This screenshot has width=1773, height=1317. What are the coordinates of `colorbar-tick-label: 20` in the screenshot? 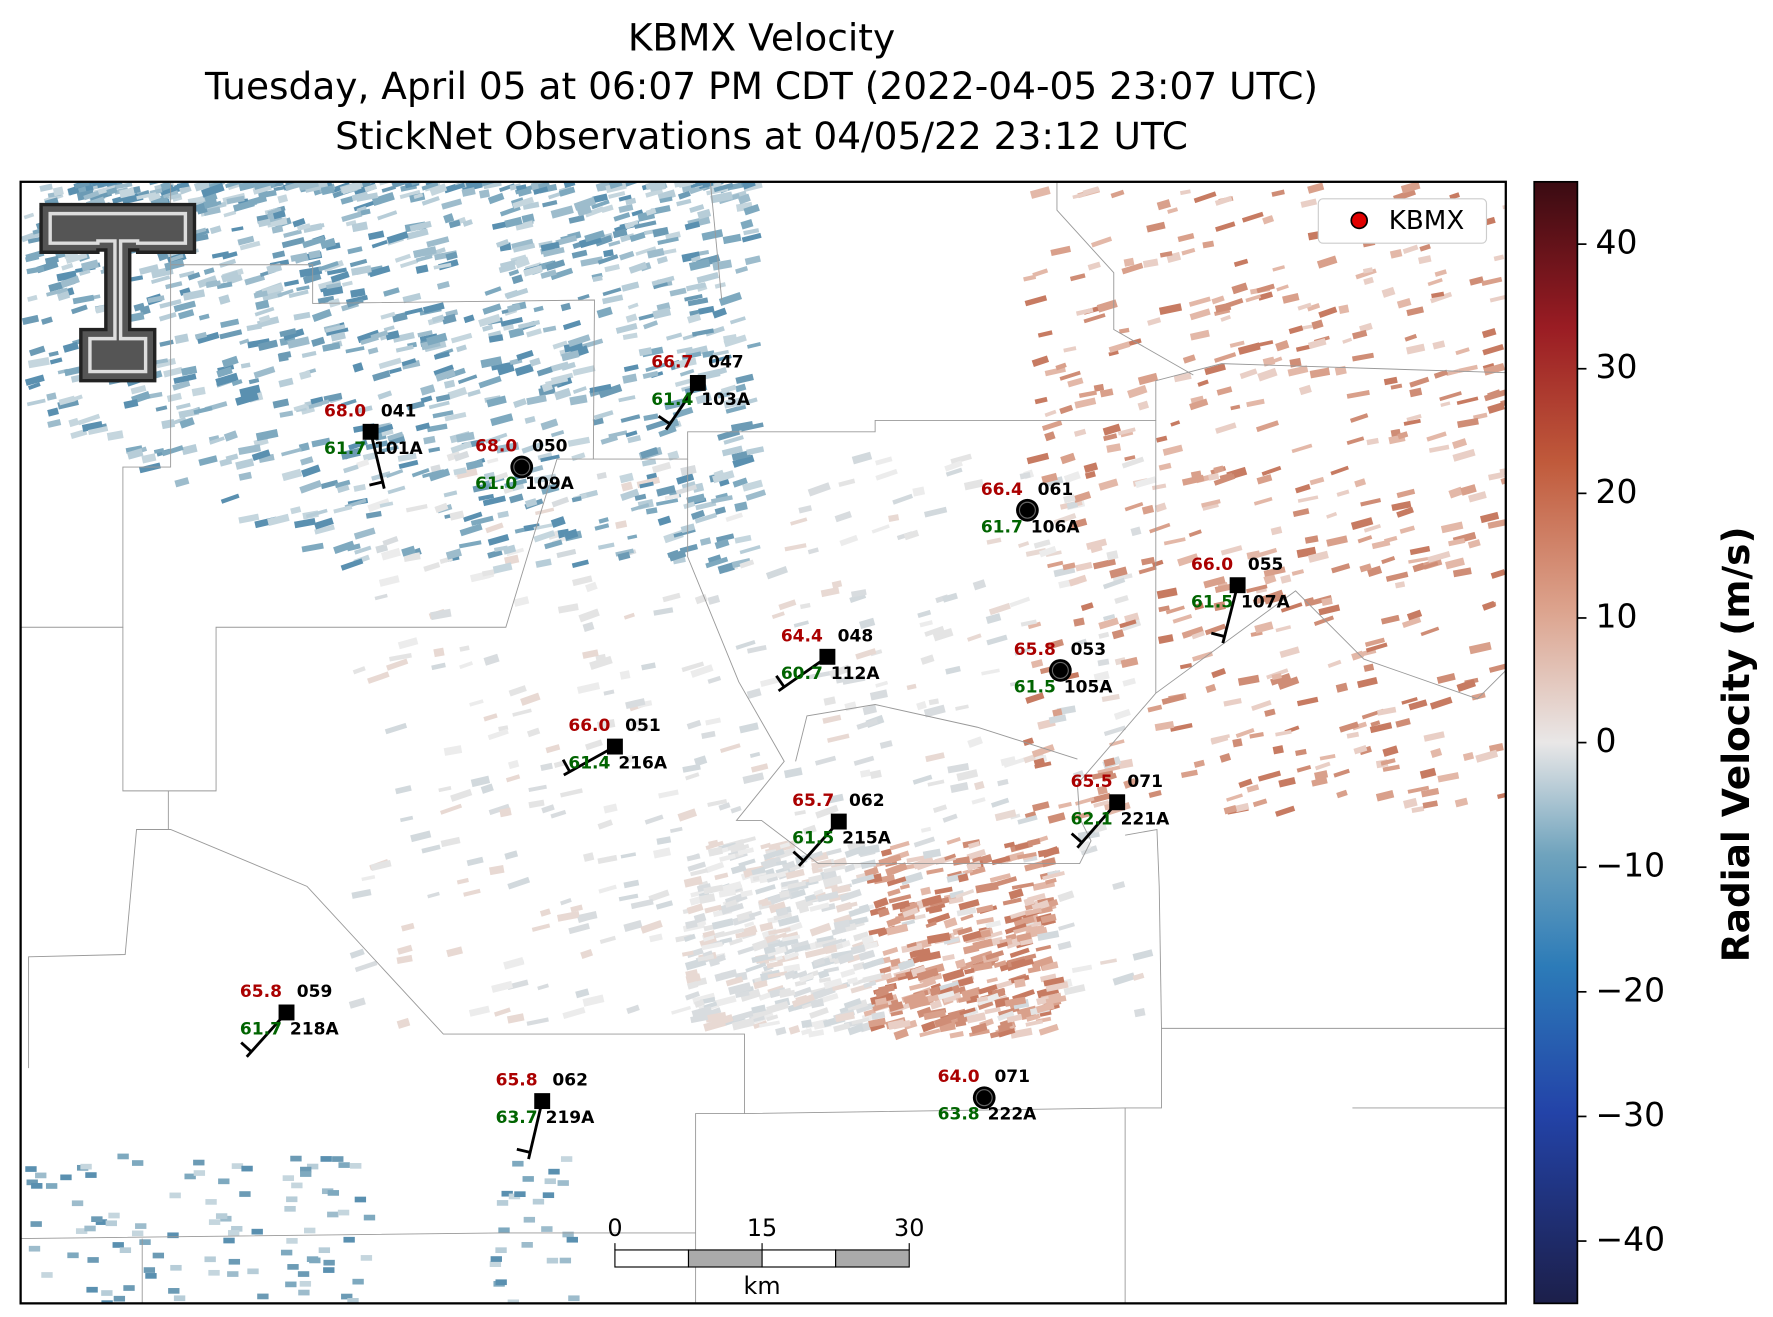 It's located at (1617, 491).